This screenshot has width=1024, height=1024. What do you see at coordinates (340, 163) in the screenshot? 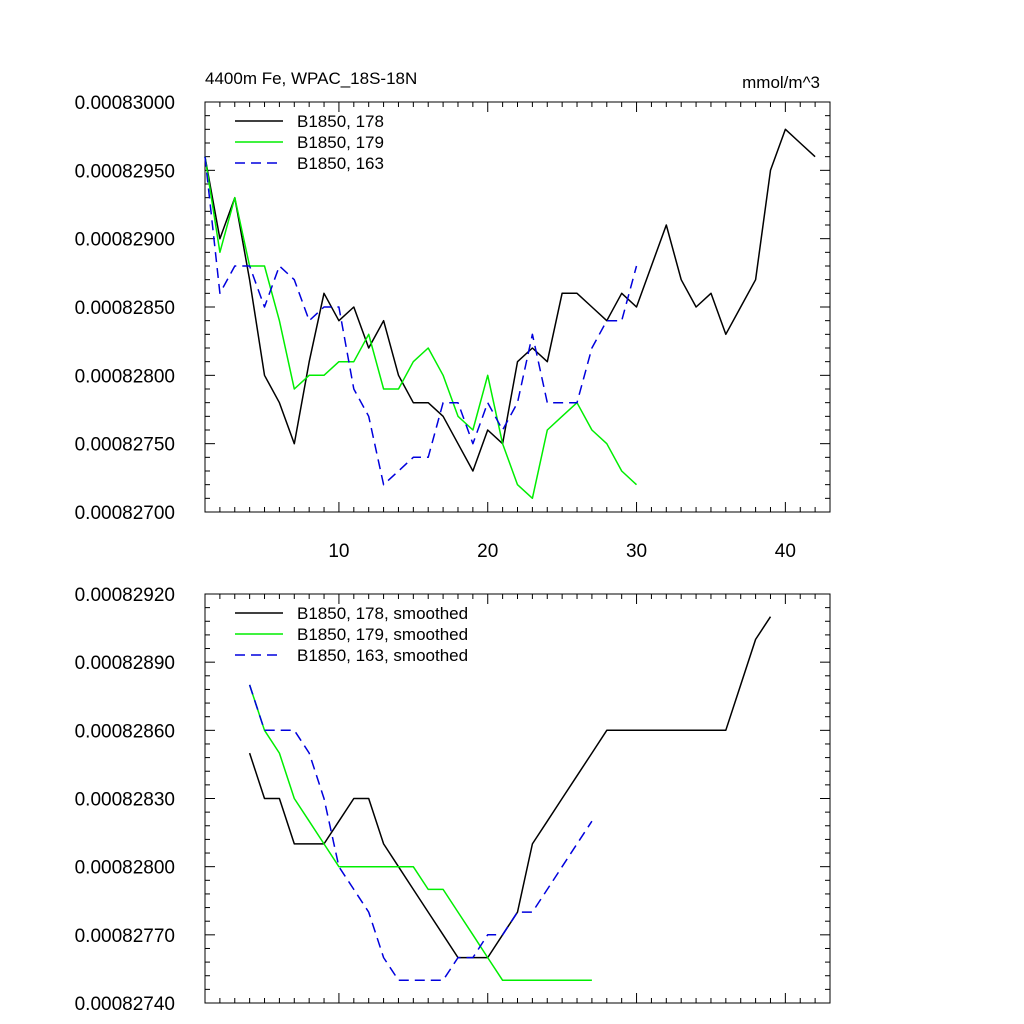
I see `legend-label-3: B1850, 163` at bounding box center [340, 163].